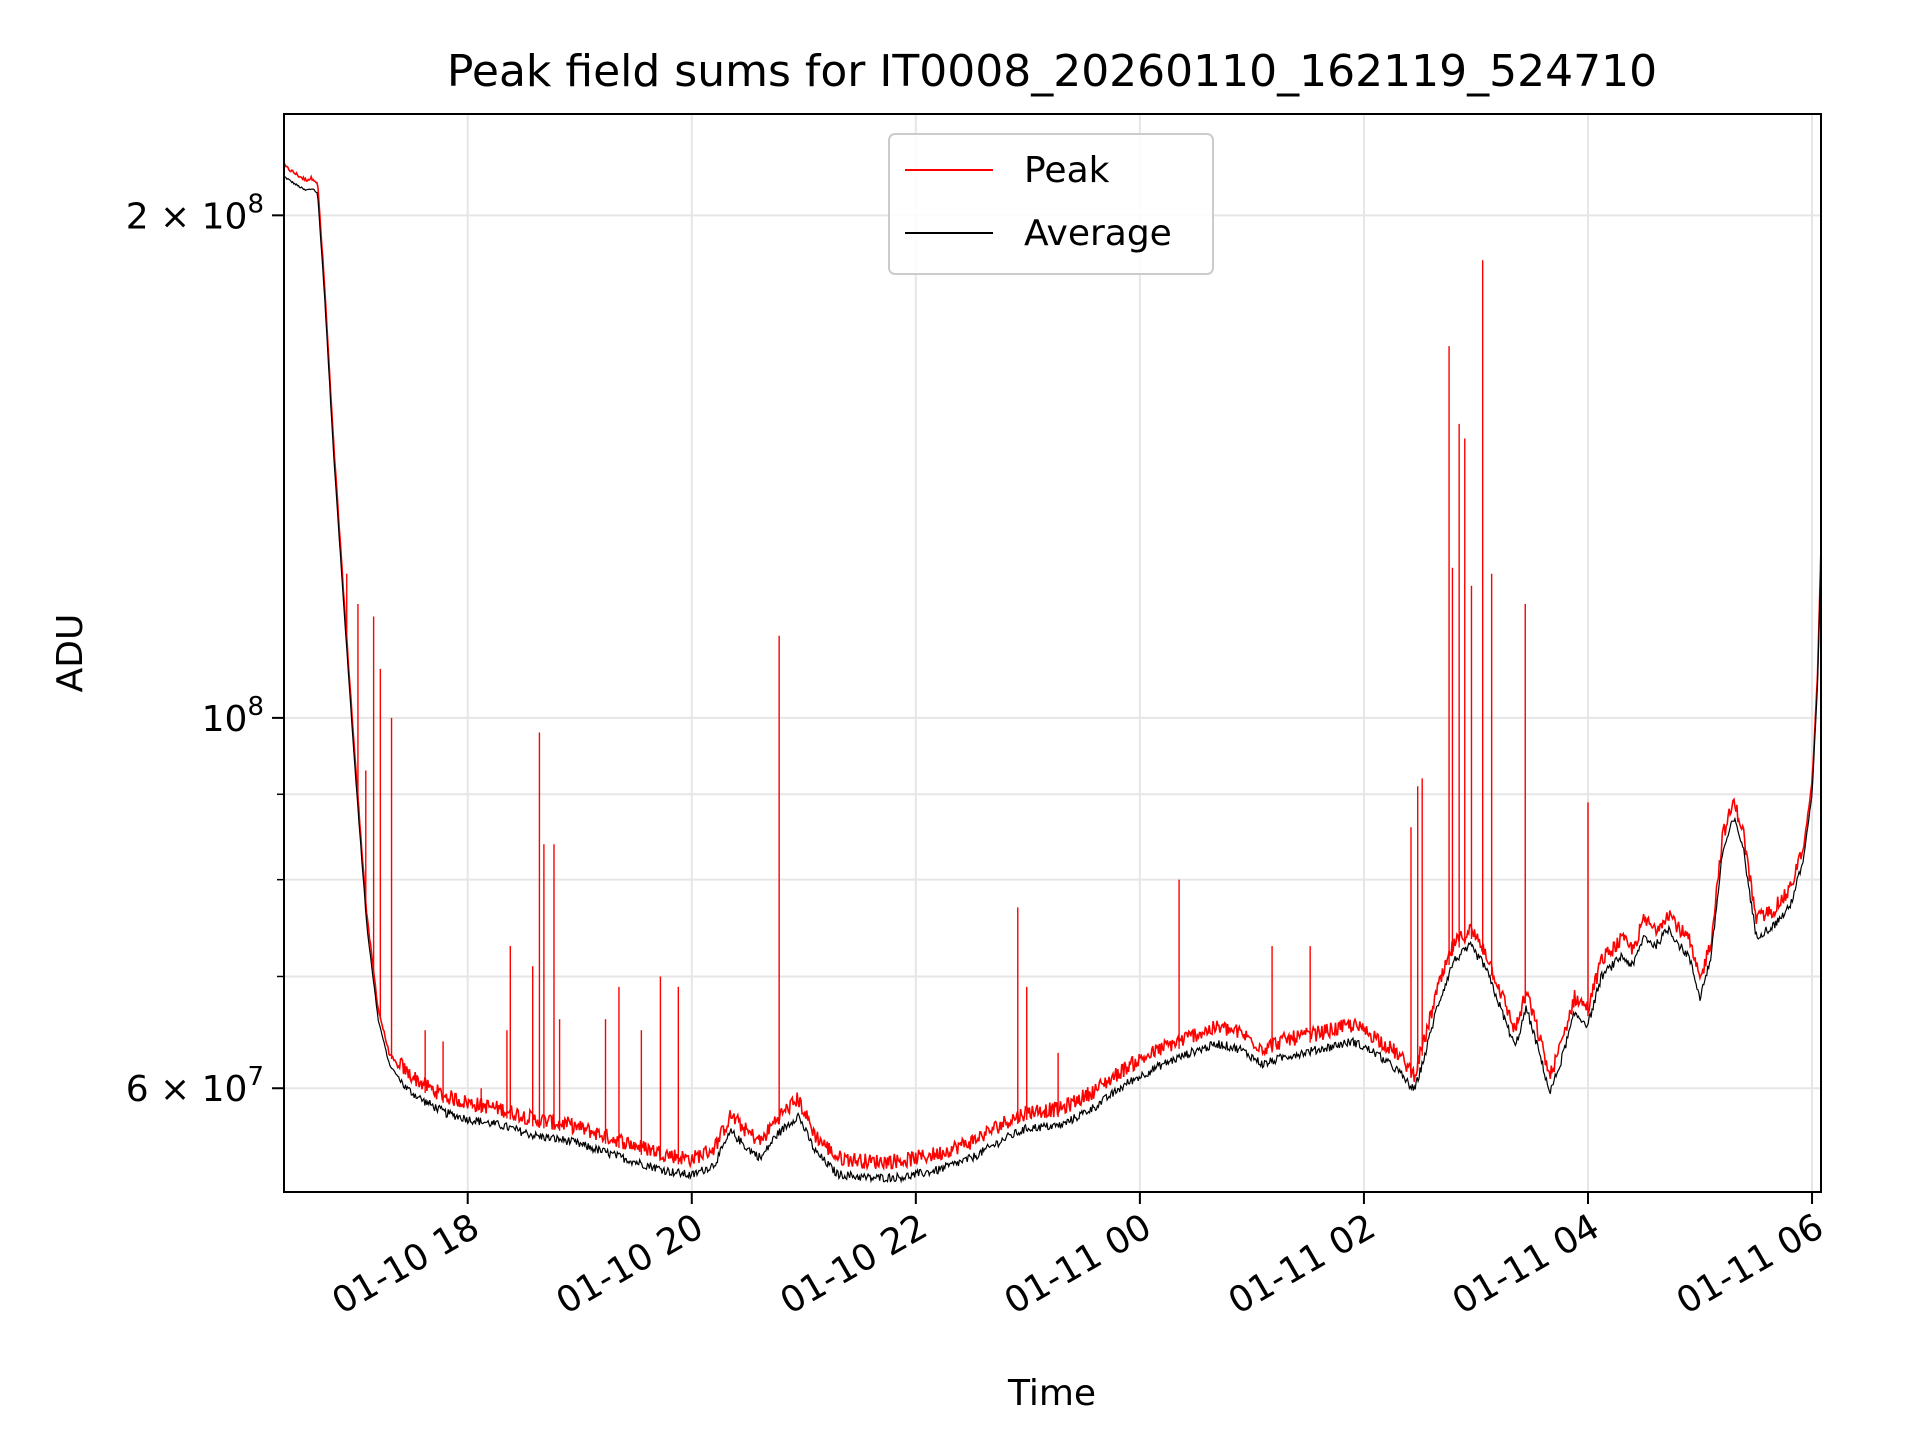 This screenshot has height=1440, width=1920. Describe the element at coordinates (205, 649) in the screenshot. I see `y-axis-ticks: 6 × 107 108 2 × 108` at that location.